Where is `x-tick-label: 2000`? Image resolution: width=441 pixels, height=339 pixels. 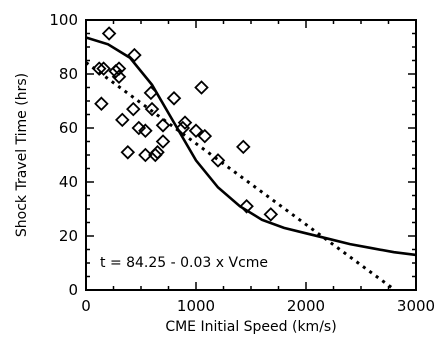 x-tick-label: 2000 is located at coordinates (306, 306).